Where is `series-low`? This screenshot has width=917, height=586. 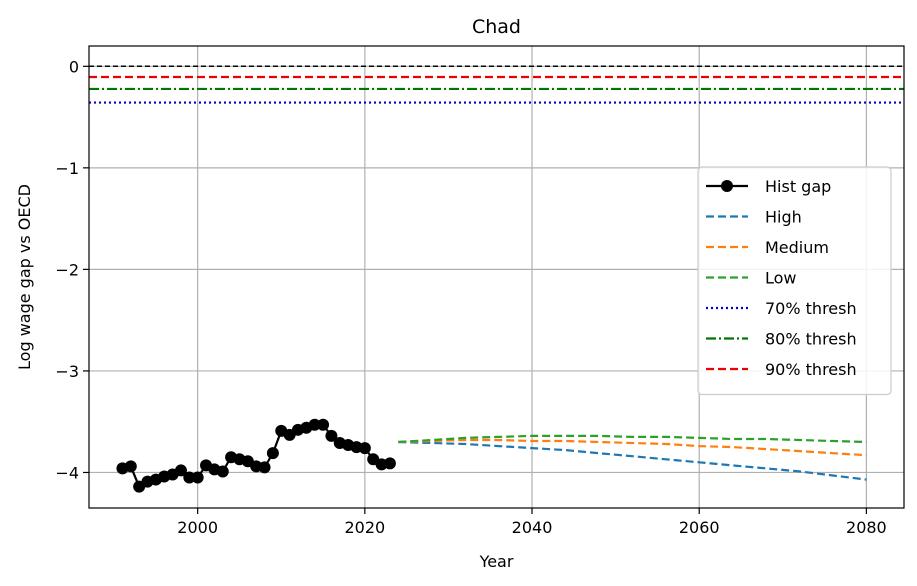 series-low is located at coordinates (632, 439).